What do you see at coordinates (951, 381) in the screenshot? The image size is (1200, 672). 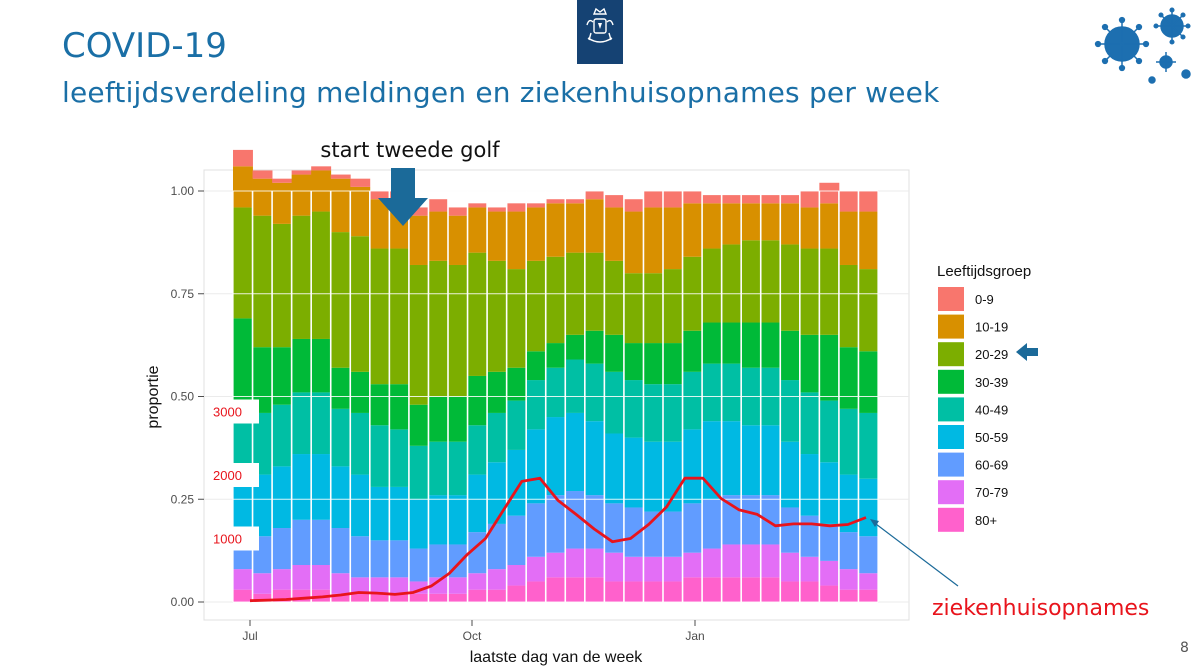 I see `legend-swatch` at bounding box center [951, 381].